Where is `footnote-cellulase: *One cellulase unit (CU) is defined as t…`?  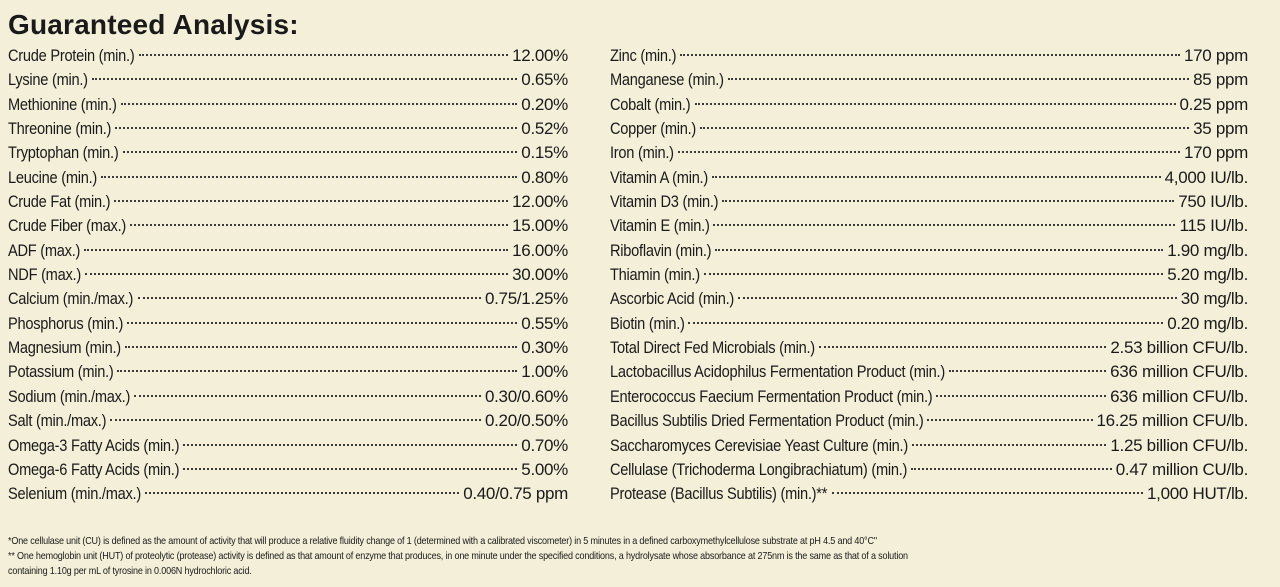 footnote-cellulase: *One cellulase unit (CU) is defined as t… is located at coordinates (442, 541).